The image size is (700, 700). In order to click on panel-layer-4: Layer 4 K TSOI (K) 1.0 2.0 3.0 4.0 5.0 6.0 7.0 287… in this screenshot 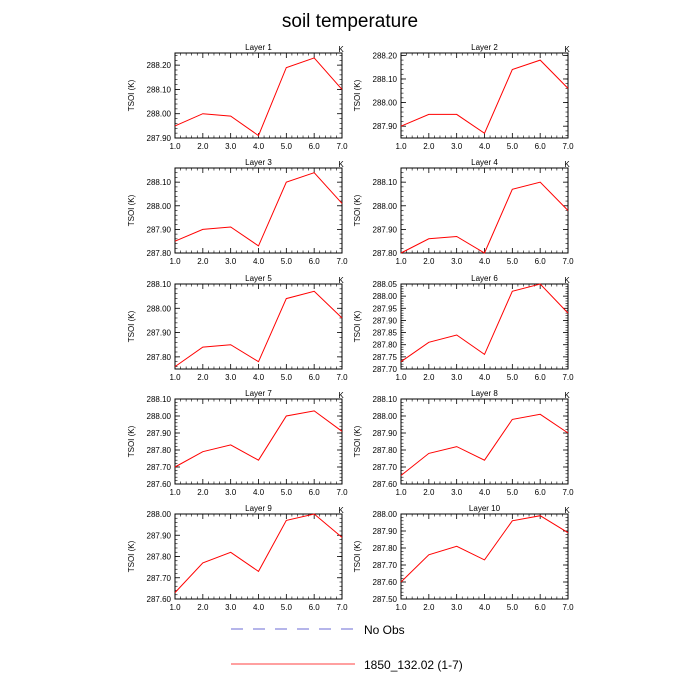, I will do `click(463, 212)`.